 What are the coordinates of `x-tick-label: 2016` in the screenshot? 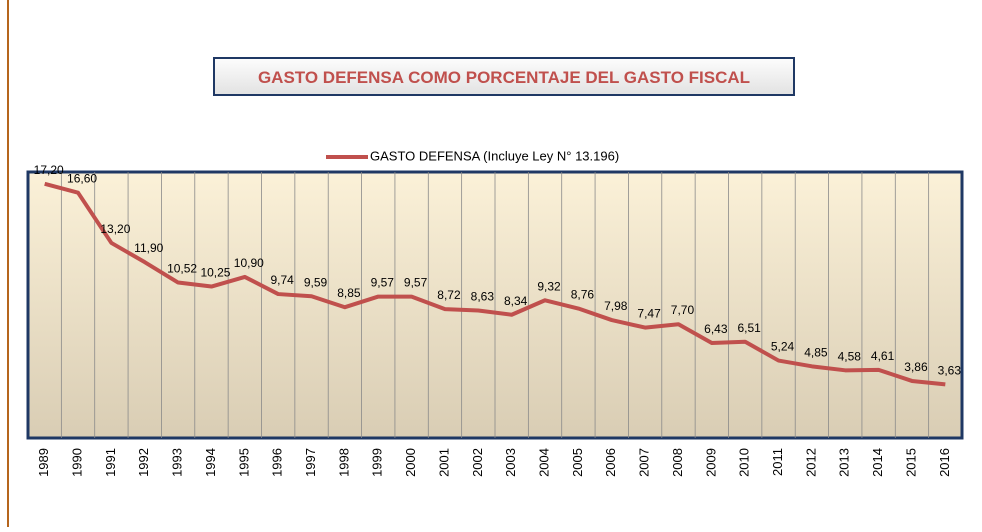 It's located at (944, 462).